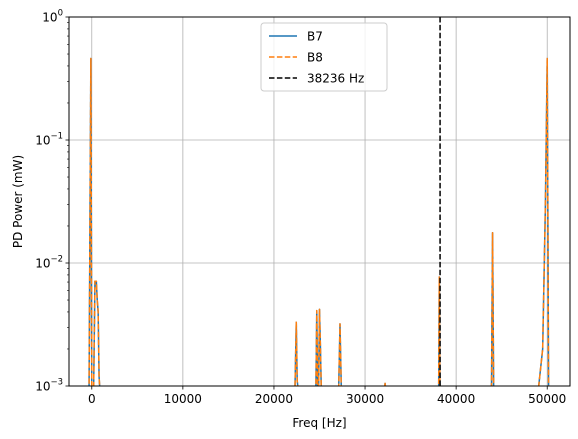 This screenshot has width=578, height=439. What do you see at coordinates (49, 140) in the screenshot?
I see `y-tick-label: 10⁻¹` at bounding box center [49, 140].